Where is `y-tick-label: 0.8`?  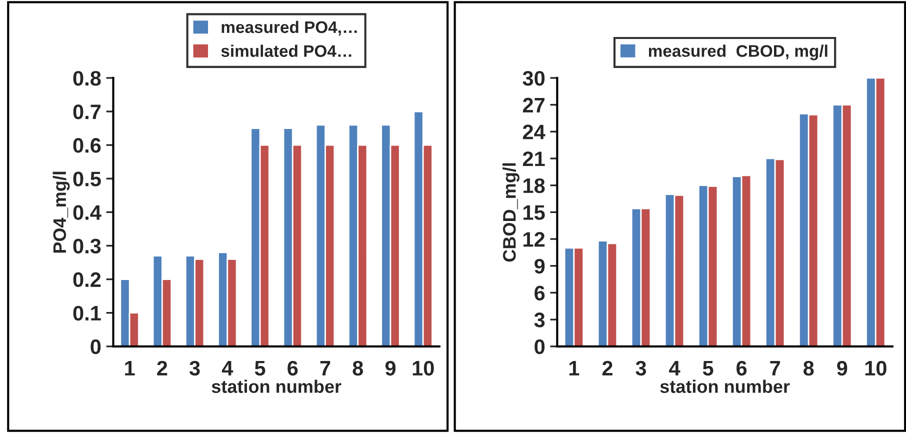 y-tick-label: 0.8 is located at coordinates (87, 78).